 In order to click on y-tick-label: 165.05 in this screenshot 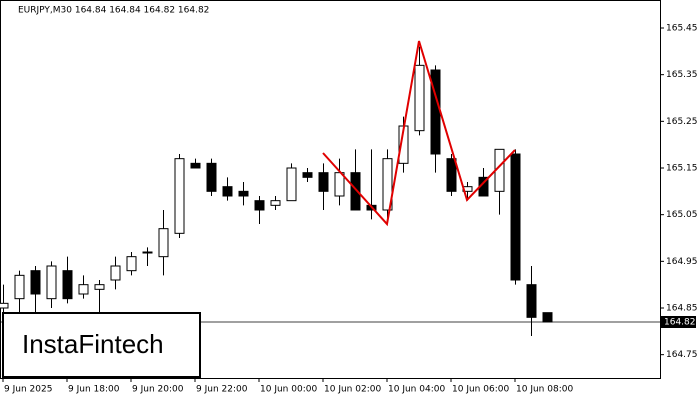, I will do `click(682, 215)`.